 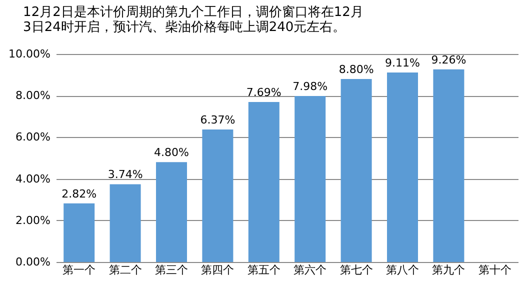 I want to click on x-tick-label: 第一个, so click(x=79, y=270).